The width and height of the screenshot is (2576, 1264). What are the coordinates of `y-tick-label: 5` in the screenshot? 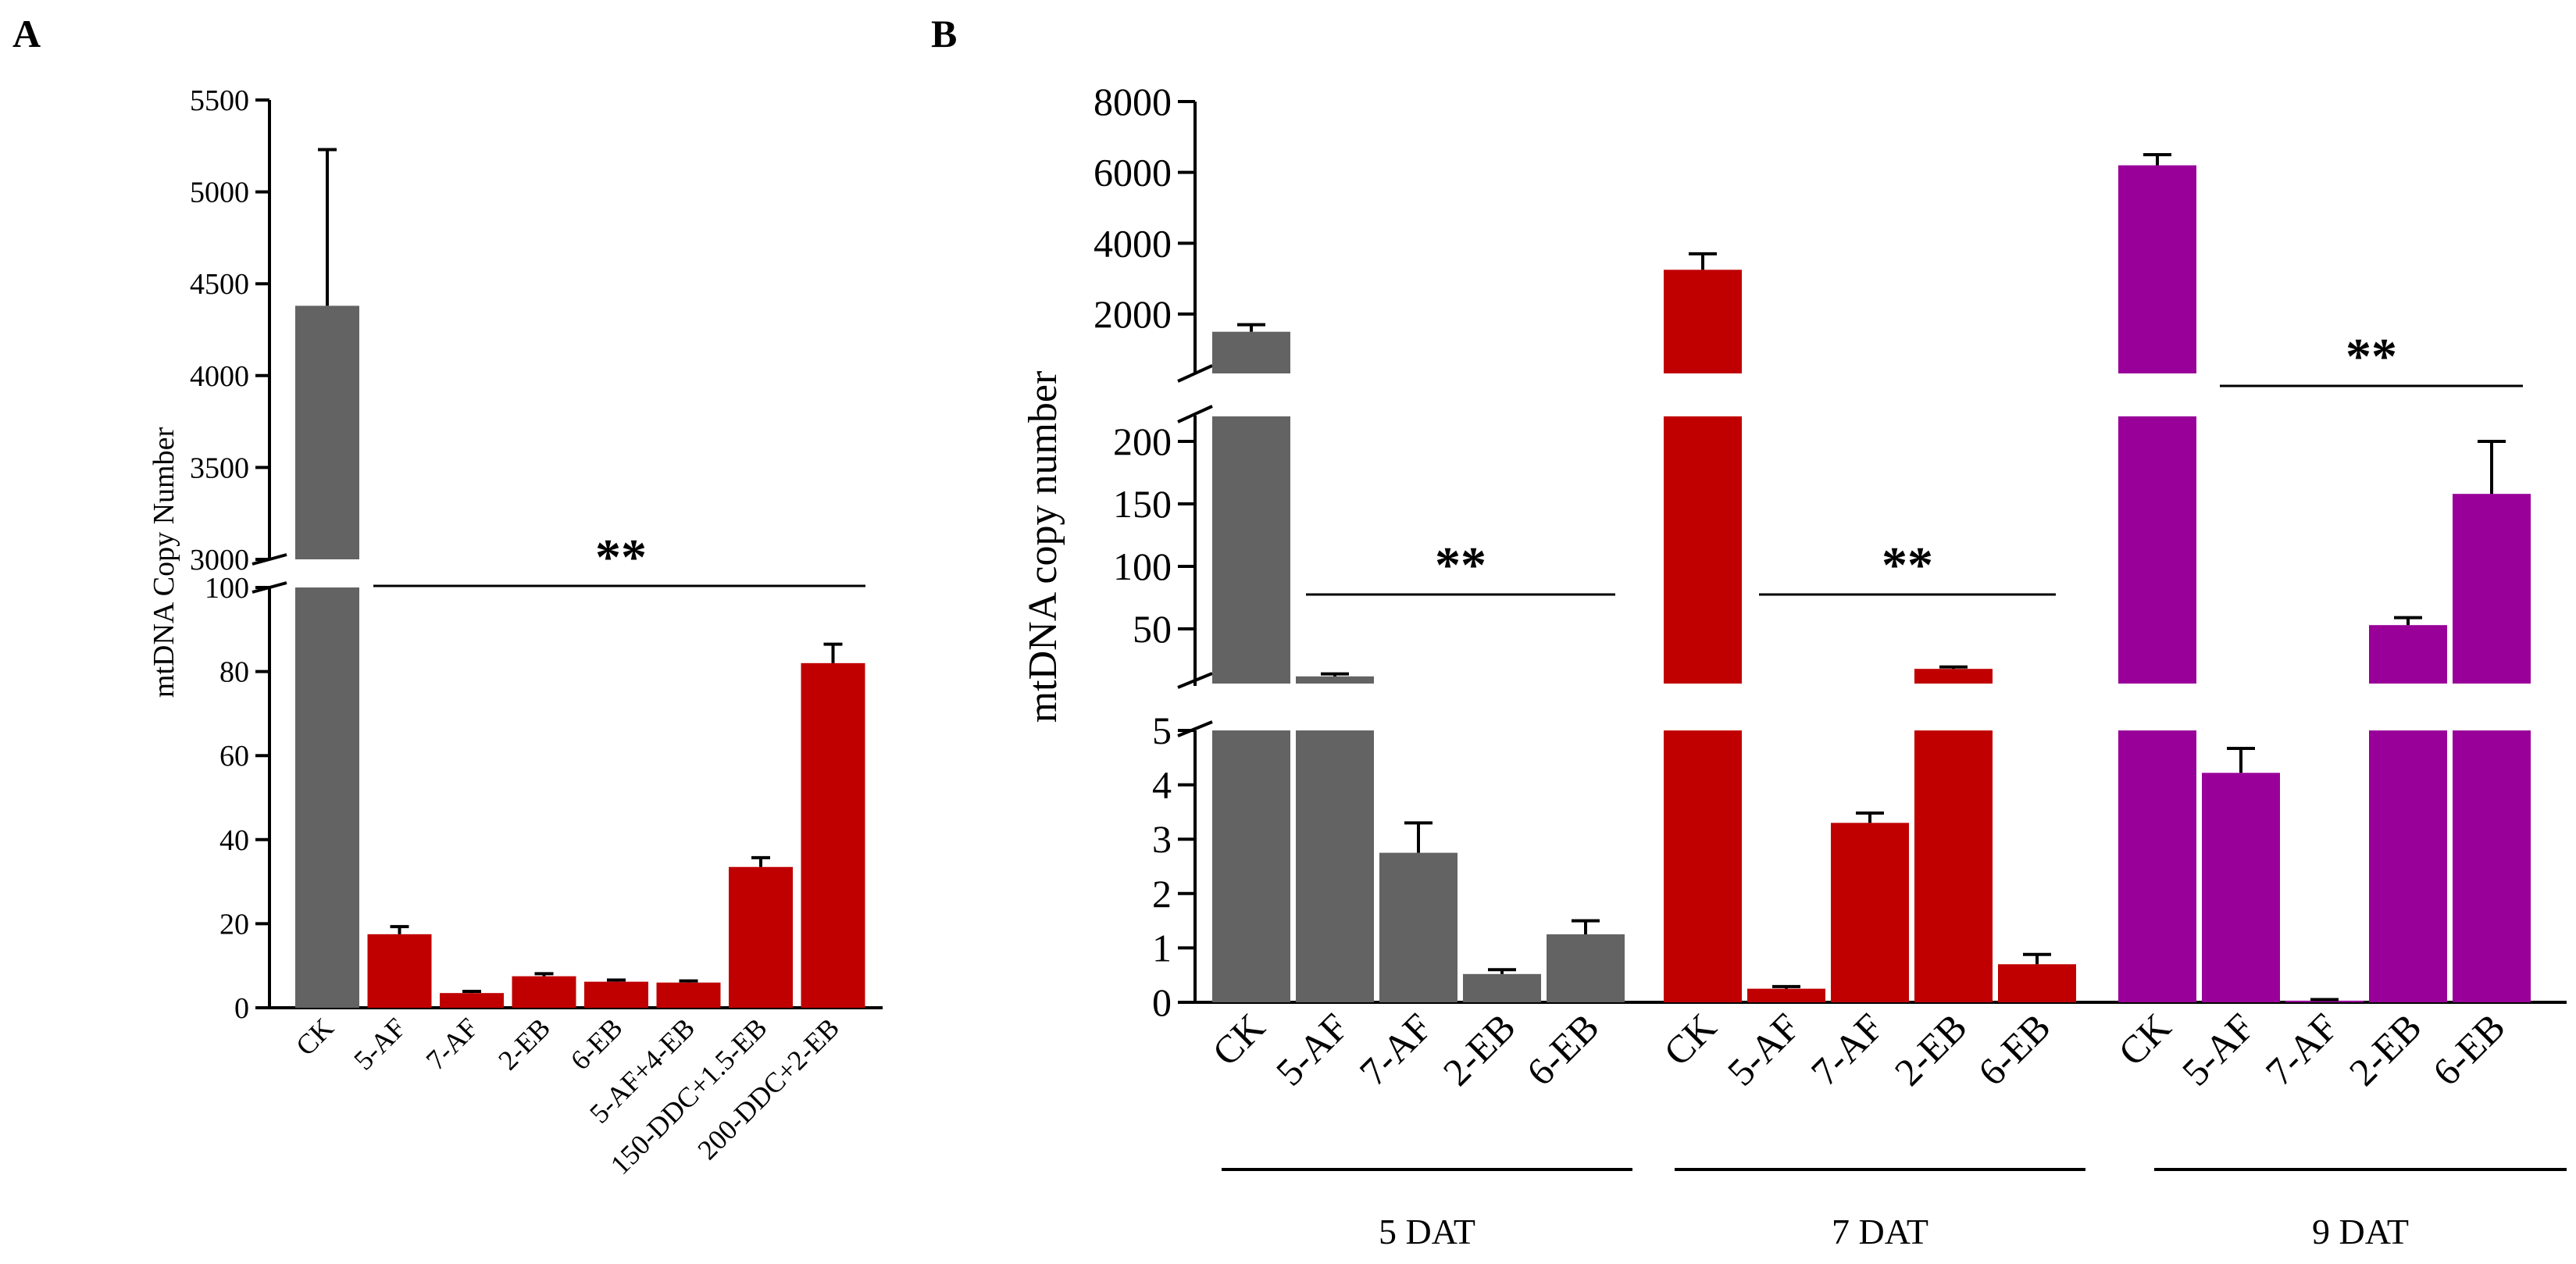 It's located at (1162, 730).